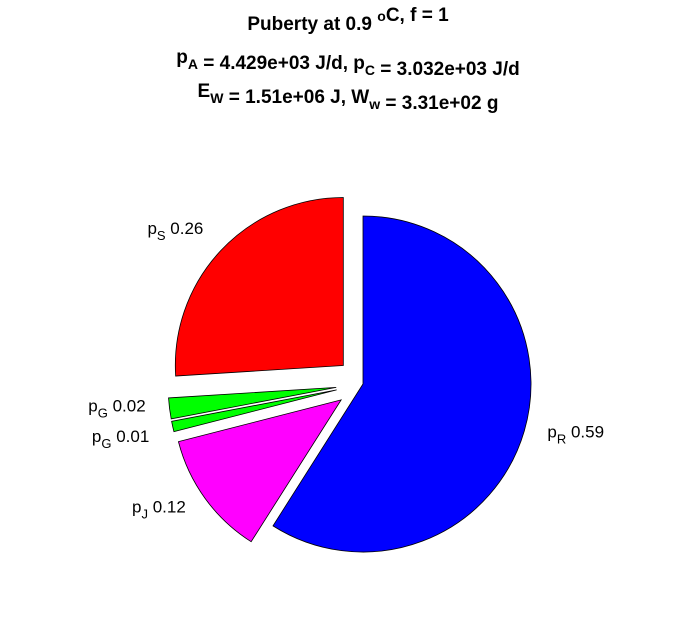  What do you see at coordinates (575, 435) in the screenshot?
I see `slice-label-pR-0: pR 0.59` at bounding box center [575, 435].